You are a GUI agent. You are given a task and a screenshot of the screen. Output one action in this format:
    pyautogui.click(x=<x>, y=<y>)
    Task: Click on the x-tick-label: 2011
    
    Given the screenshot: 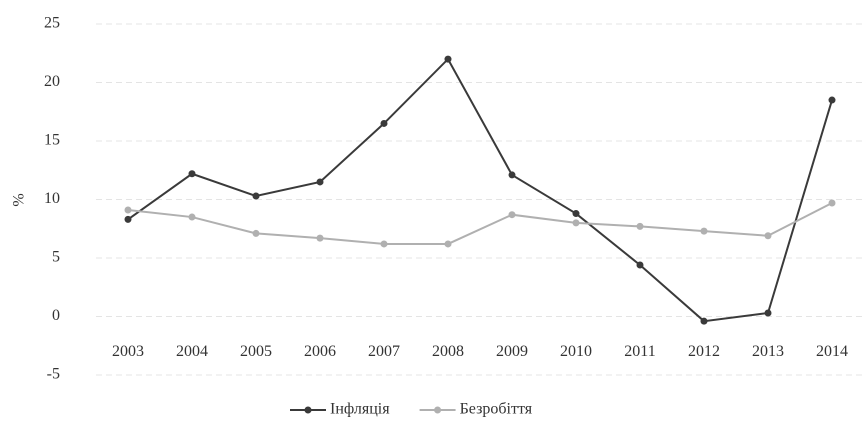 What is the action you would take?
    pyautogui.click(x=639, y=351)
    